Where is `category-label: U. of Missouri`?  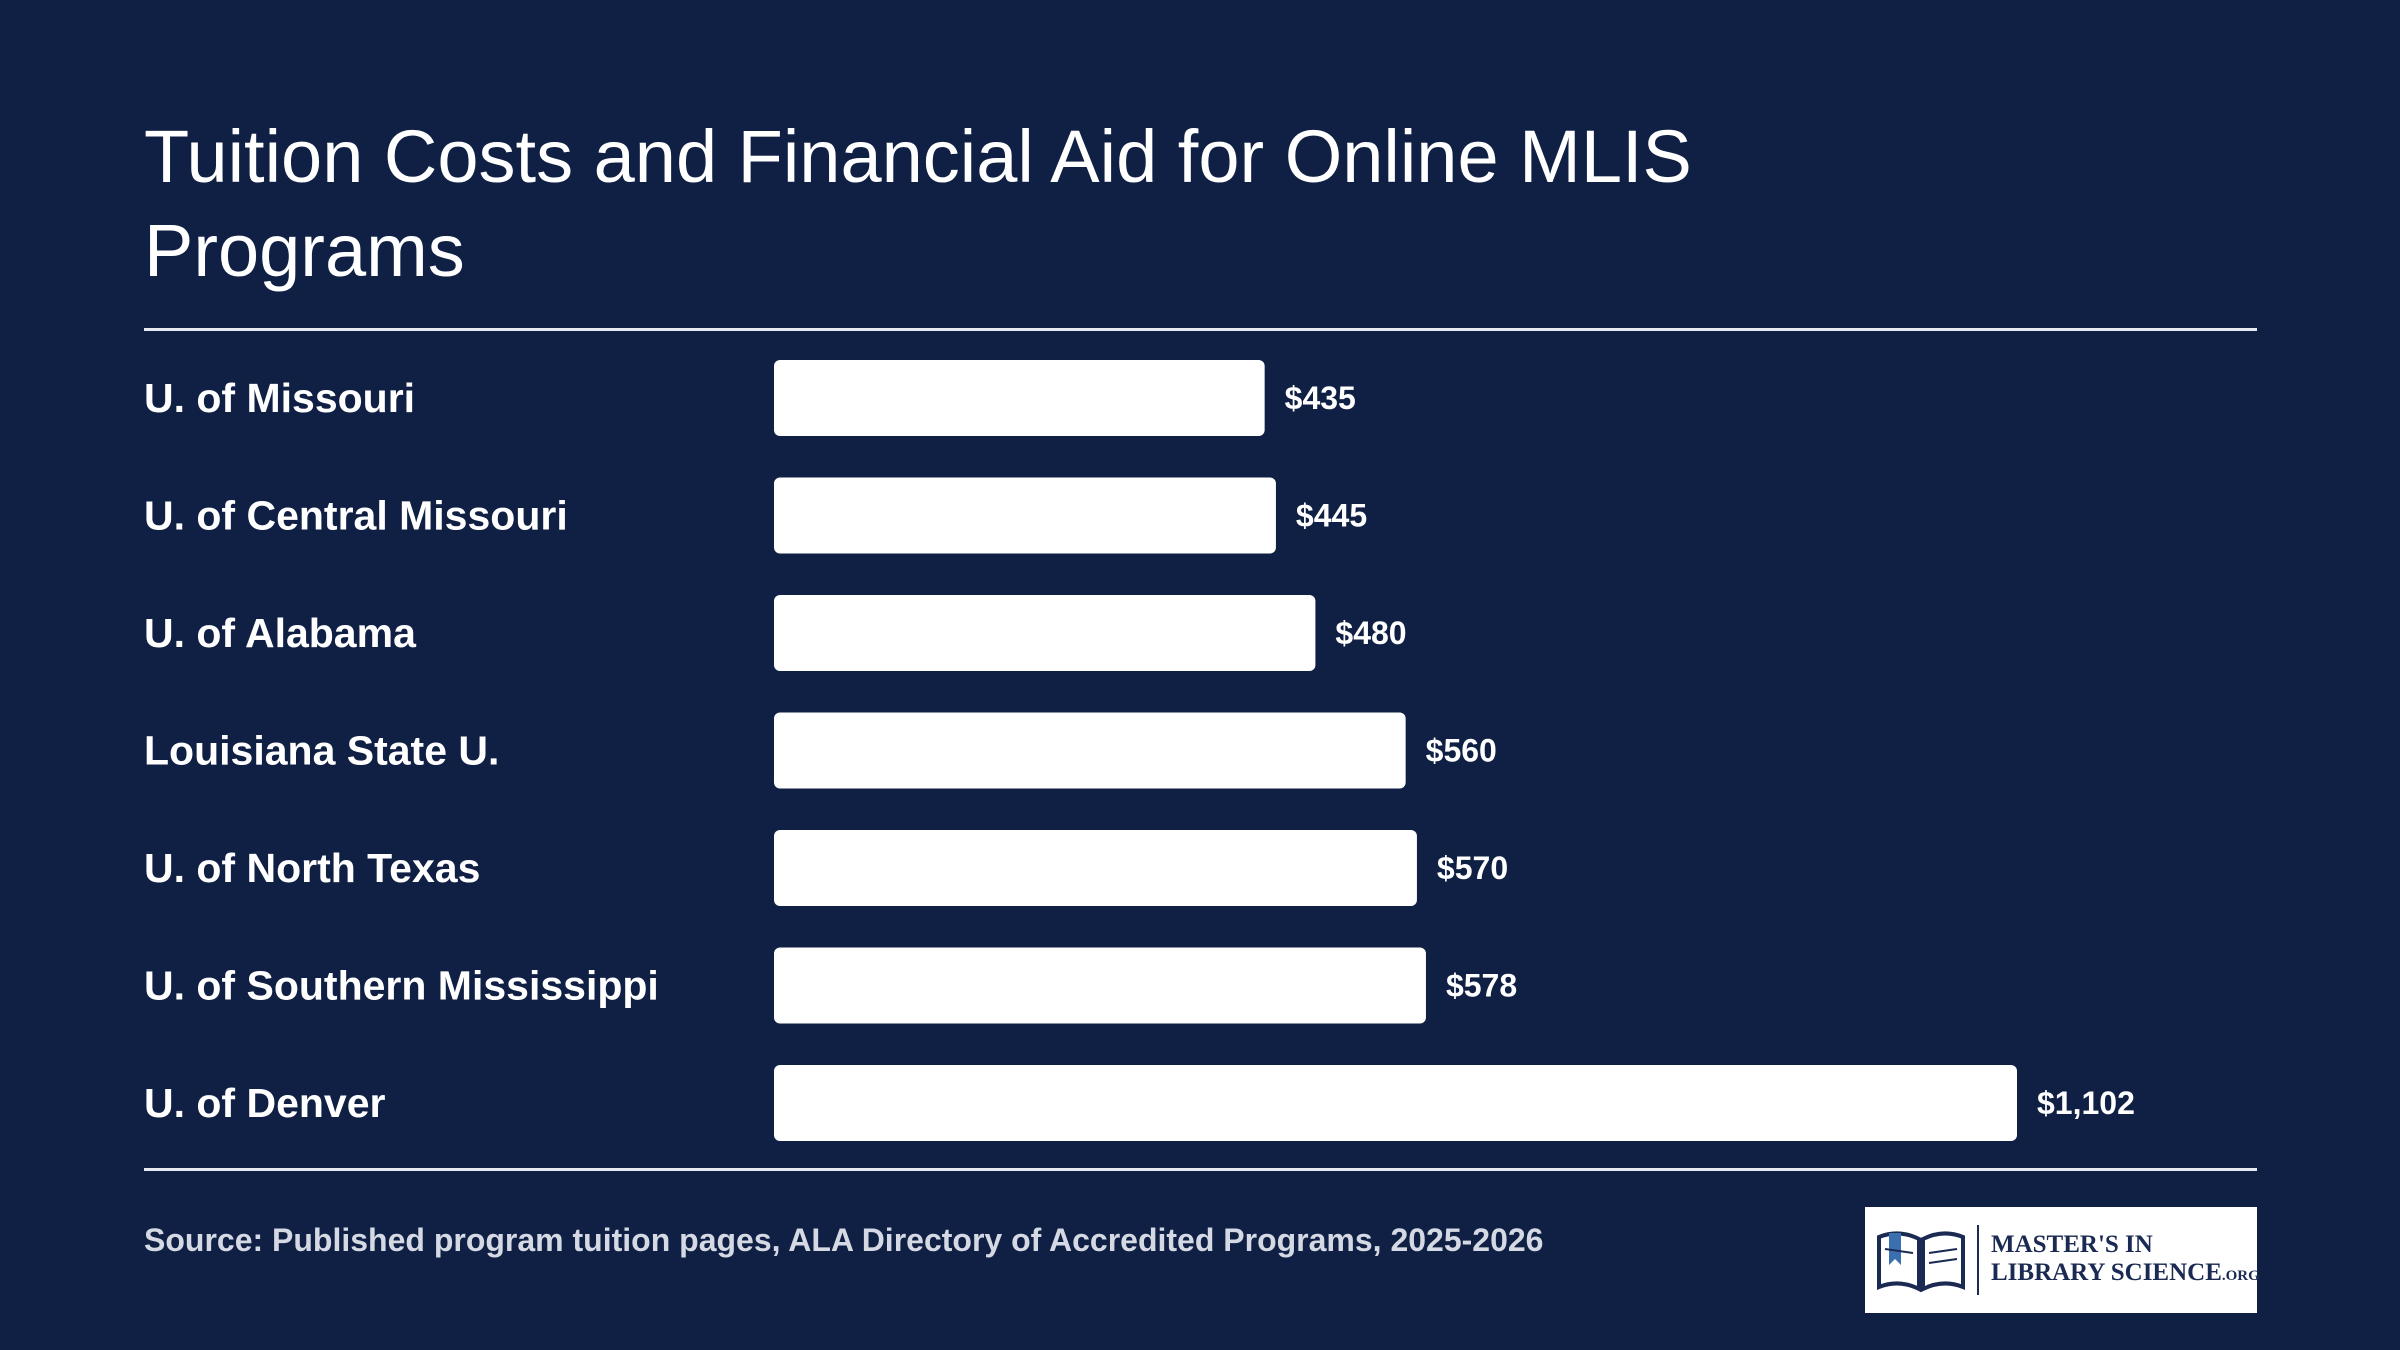 category-label: U. of Missouri is located at coordinates (279, 398).